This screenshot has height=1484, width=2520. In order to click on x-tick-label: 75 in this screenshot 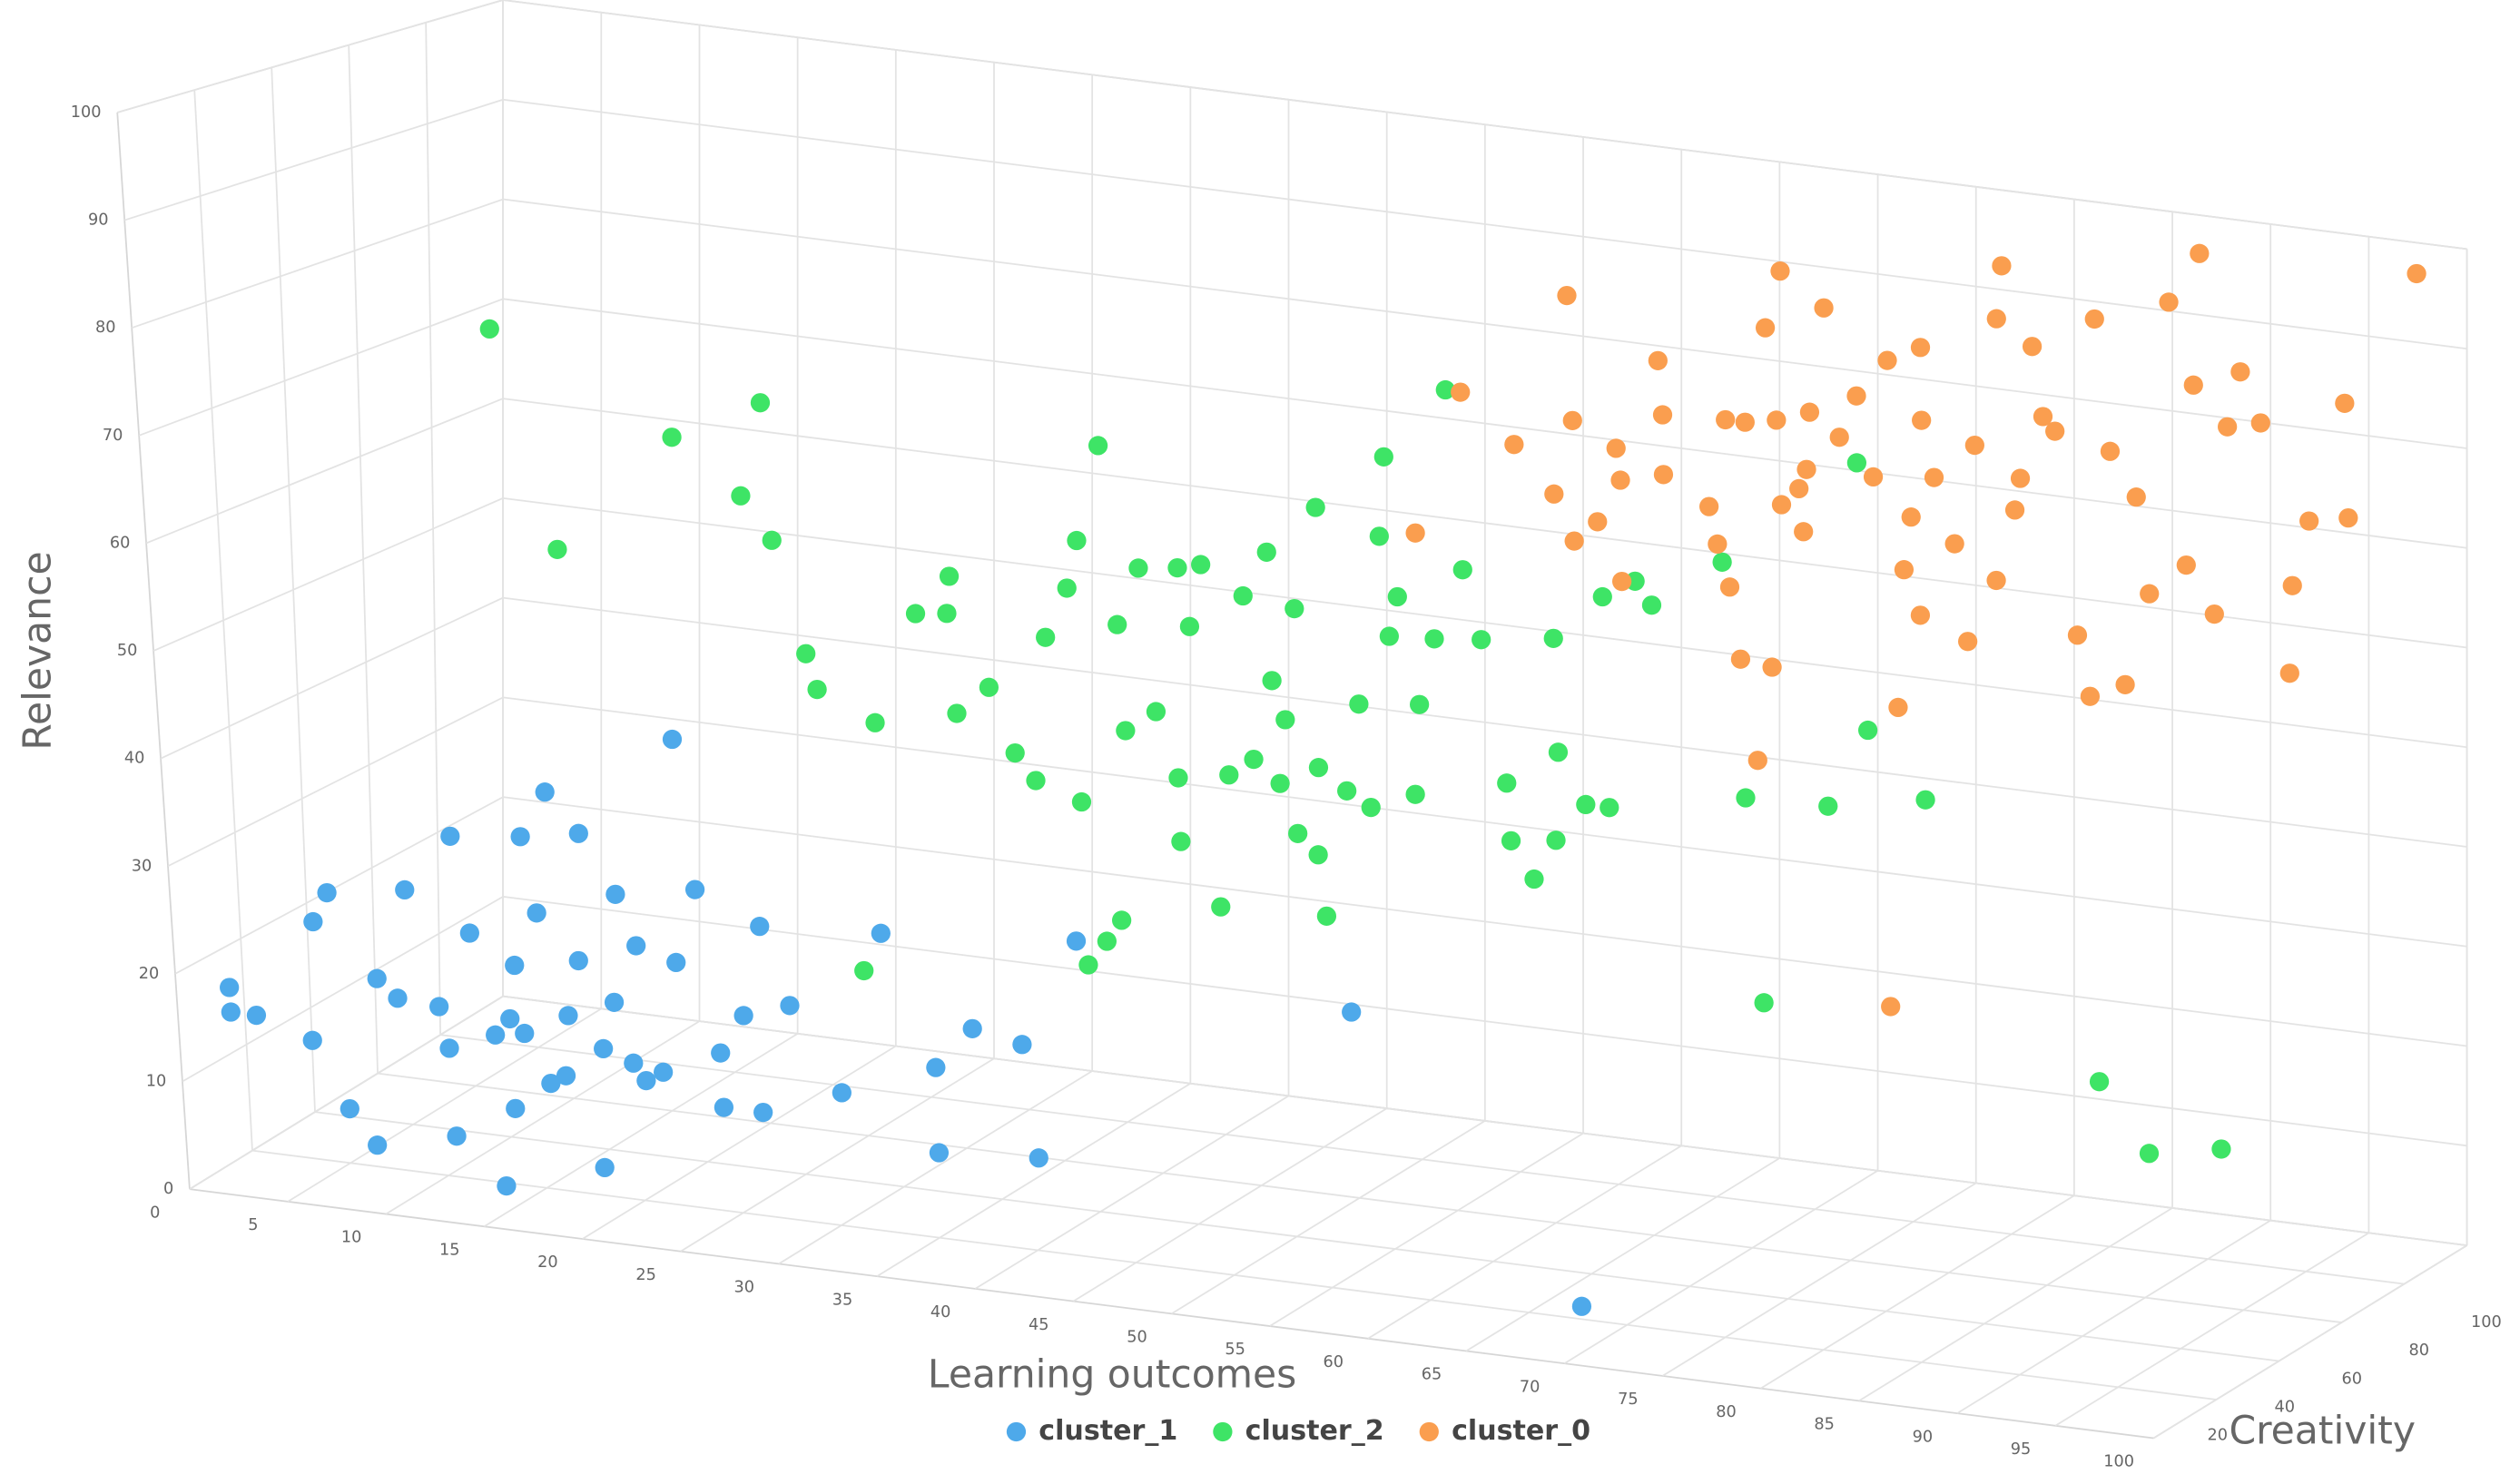, I will do `click(1629, 1400)`.